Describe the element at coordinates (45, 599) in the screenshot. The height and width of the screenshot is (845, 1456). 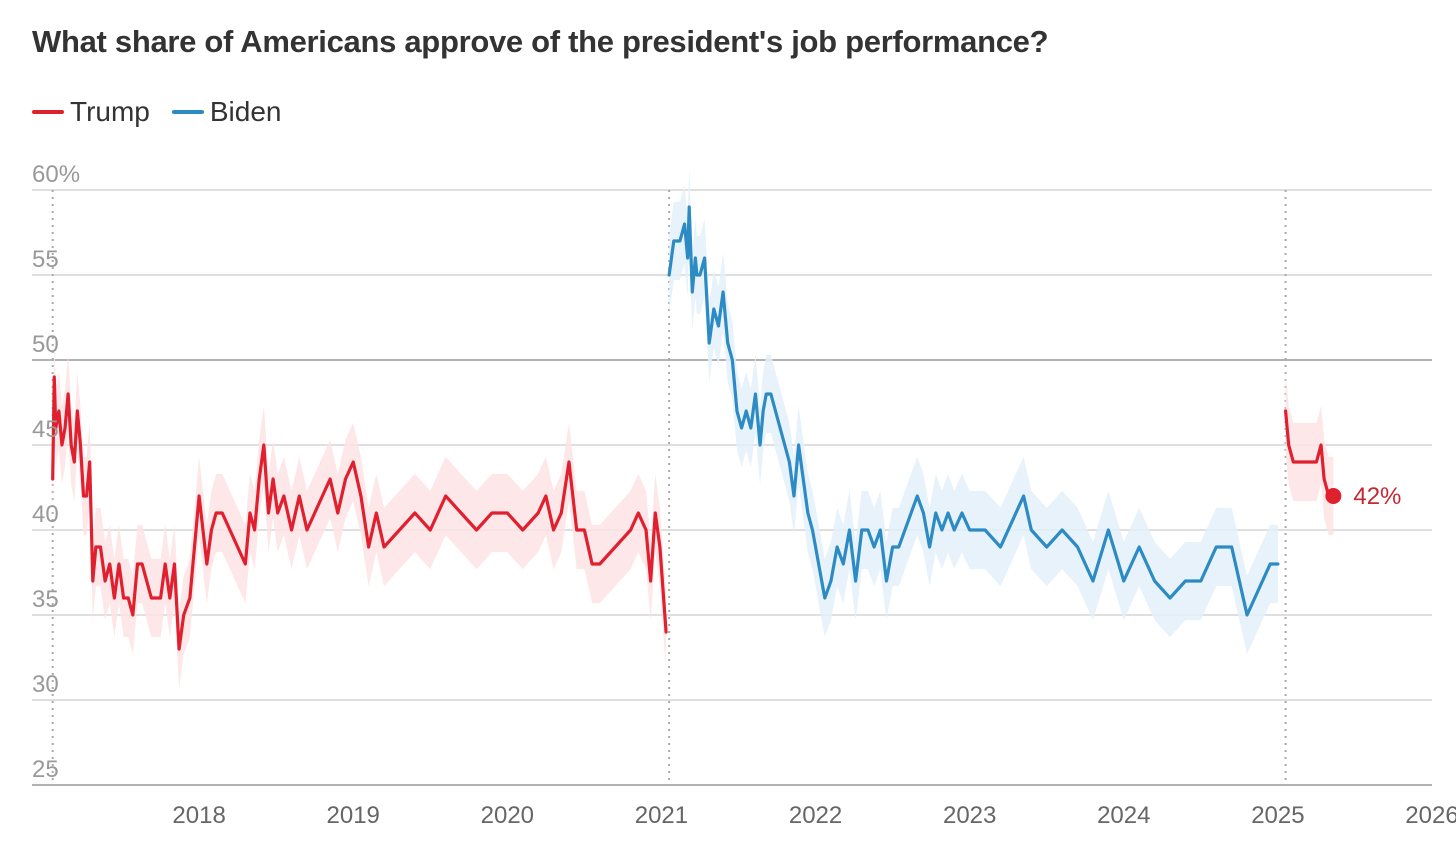
I see `y-tick-label-35: 35` at that location.